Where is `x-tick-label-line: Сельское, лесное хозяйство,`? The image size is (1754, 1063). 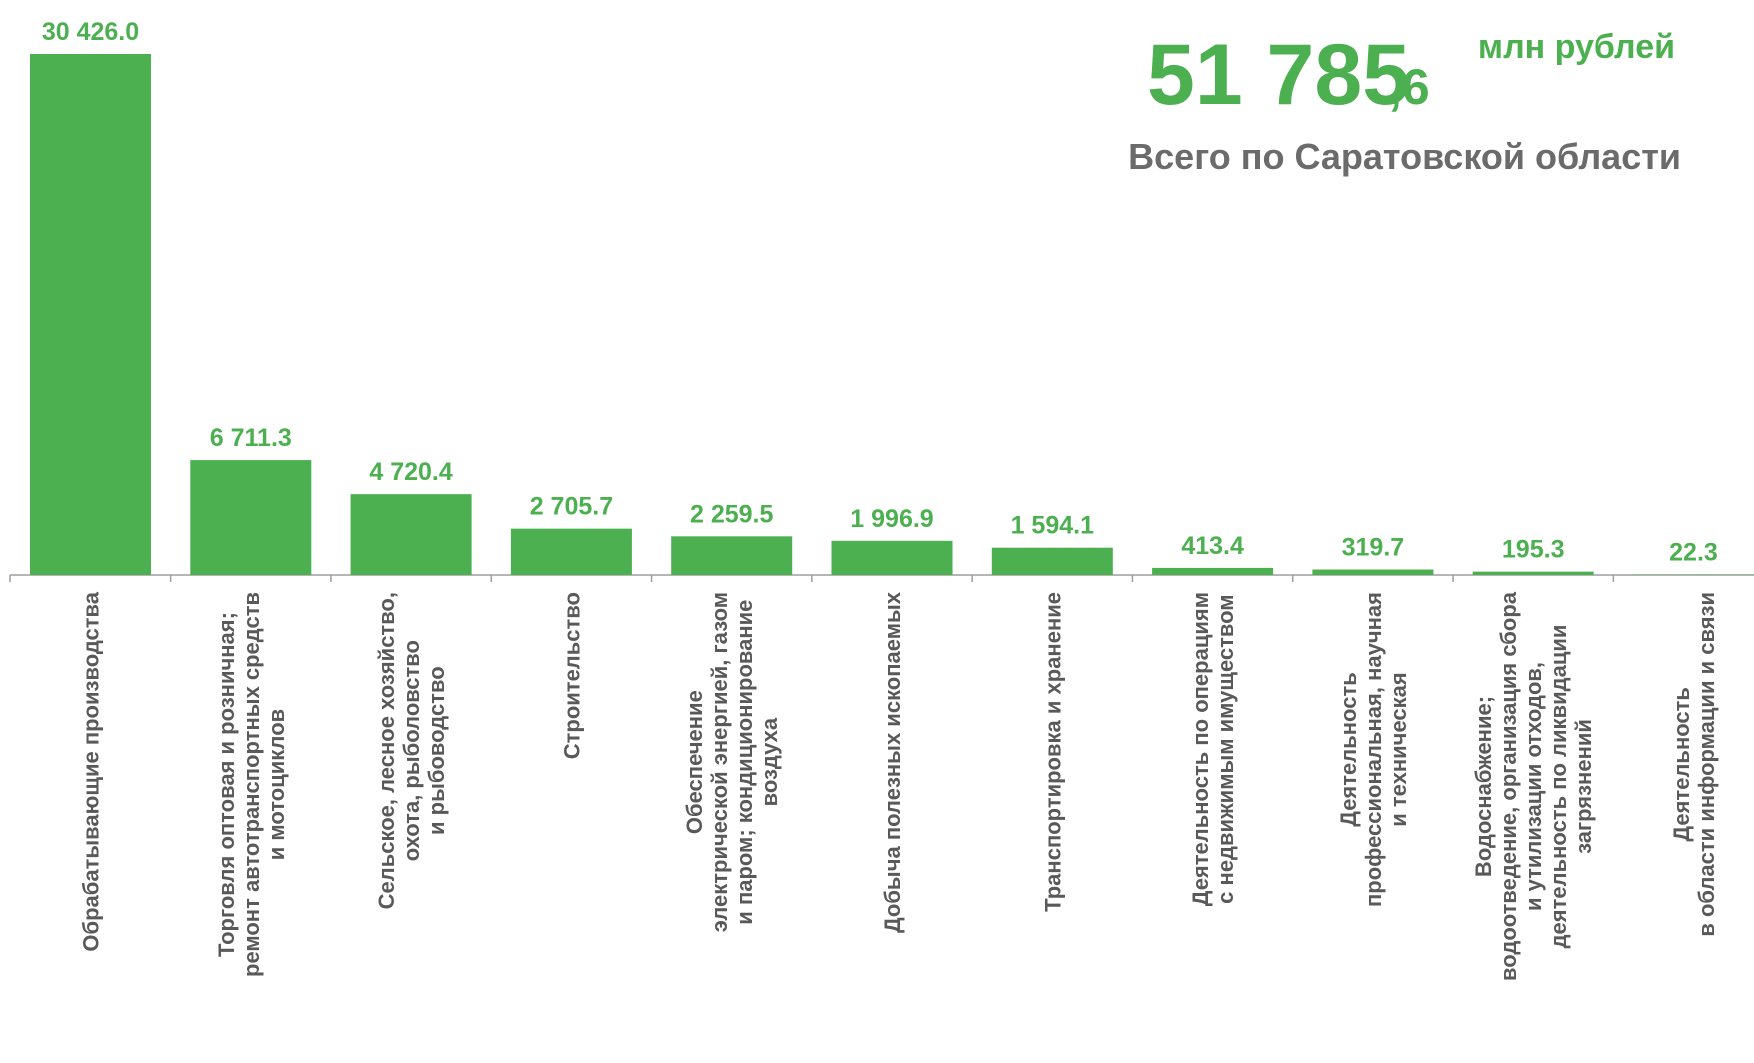
x-tick-label-line: Сельское, лесное хозяйство, is located at coordinates (386, 750).